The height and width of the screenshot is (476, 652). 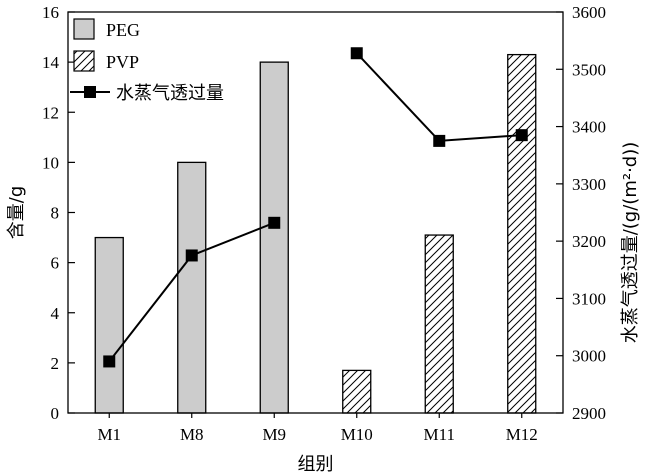 What do you see at coordinates (50, 112) in the screenshot?
I see `y-tick-label: 12` at bounding box center [50, 112].